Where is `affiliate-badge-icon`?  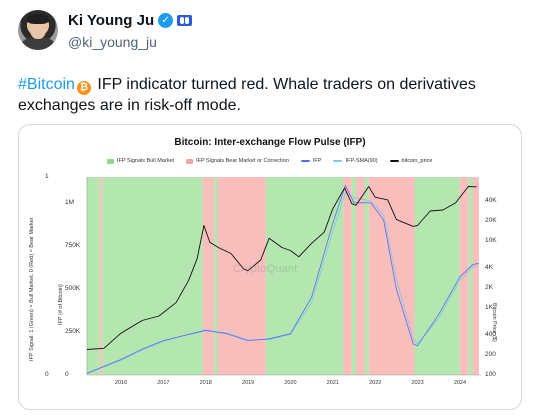 affiliate-badge-icon is located at coordinates (185, 20).